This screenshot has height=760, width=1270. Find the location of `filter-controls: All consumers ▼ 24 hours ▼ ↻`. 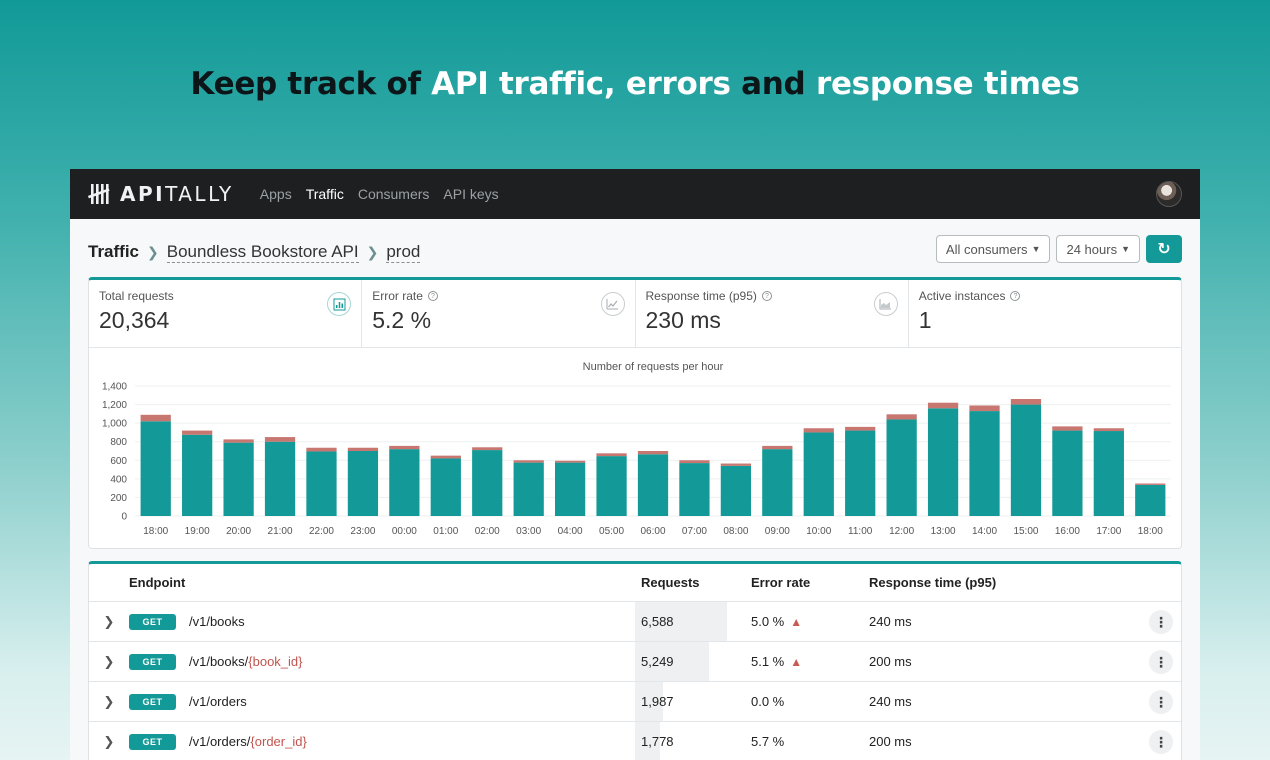

filter-controls: All consumers ▼ 24 hours ▼ ↻ is located at coordinates (1058, 249).